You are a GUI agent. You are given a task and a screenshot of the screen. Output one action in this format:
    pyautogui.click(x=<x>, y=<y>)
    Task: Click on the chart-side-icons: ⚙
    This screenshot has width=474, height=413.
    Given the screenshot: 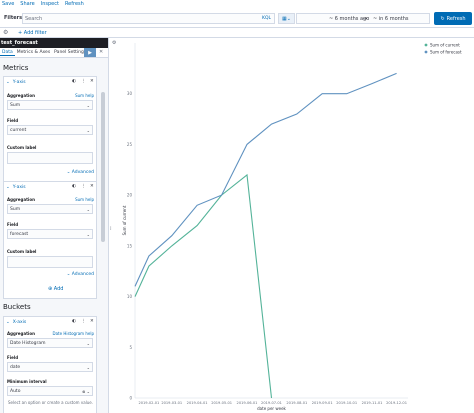 What is the action you would take?
    pyautogui.click(x=115, y=225)
    